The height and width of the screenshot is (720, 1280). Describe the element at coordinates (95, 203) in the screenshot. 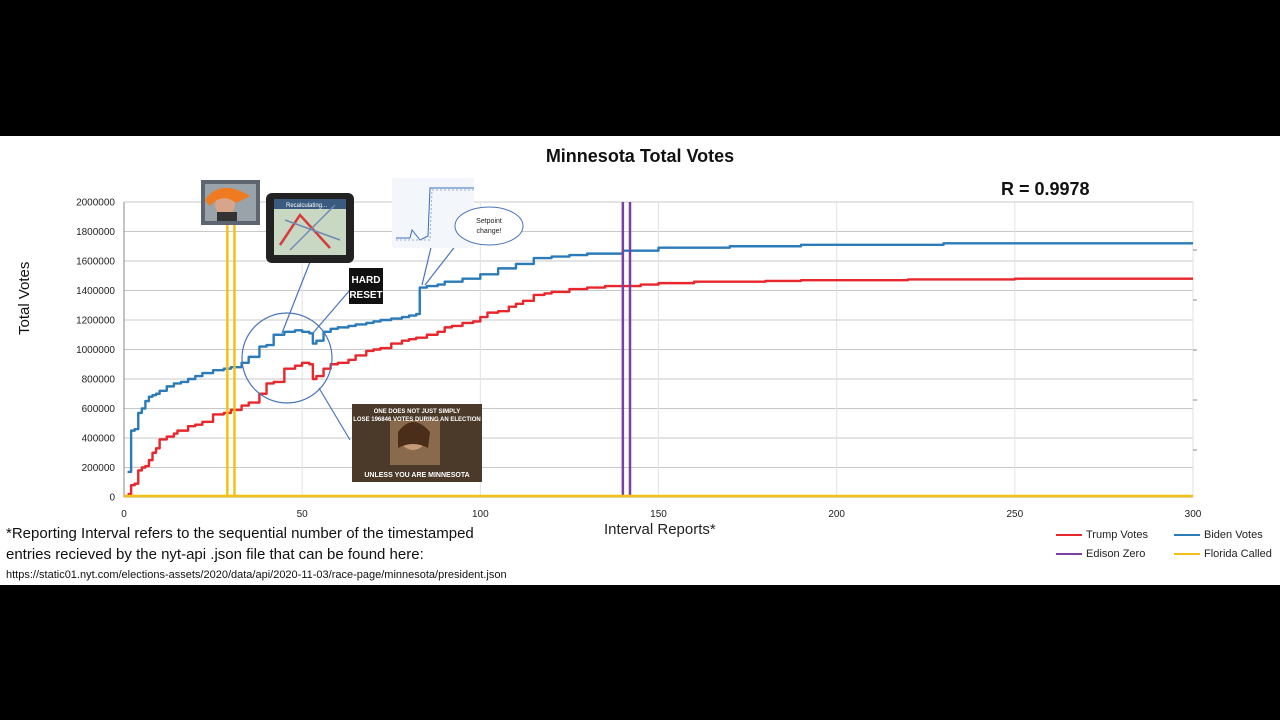

I see `y-tick-label: 2000000` at that location.